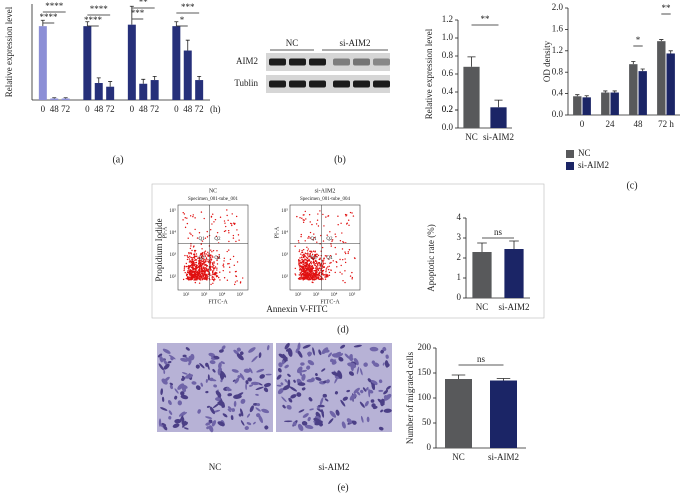 Image resolution: width=688 pixels, height=495 pixels. What do you see at coordinates (159, 249) in the screenshot?
I see `flow-y-label: Propidium Iodide` at bounding box center [159, 249].